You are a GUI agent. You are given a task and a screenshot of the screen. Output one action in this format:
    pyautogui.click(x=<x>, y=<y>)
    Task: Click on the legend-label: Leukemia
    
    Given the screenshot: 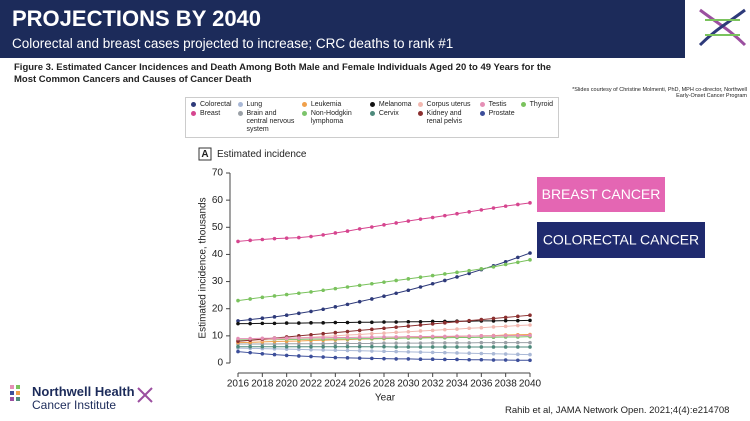 What is the action you would take?
    pyautogui.click(x=326, y=104)
    